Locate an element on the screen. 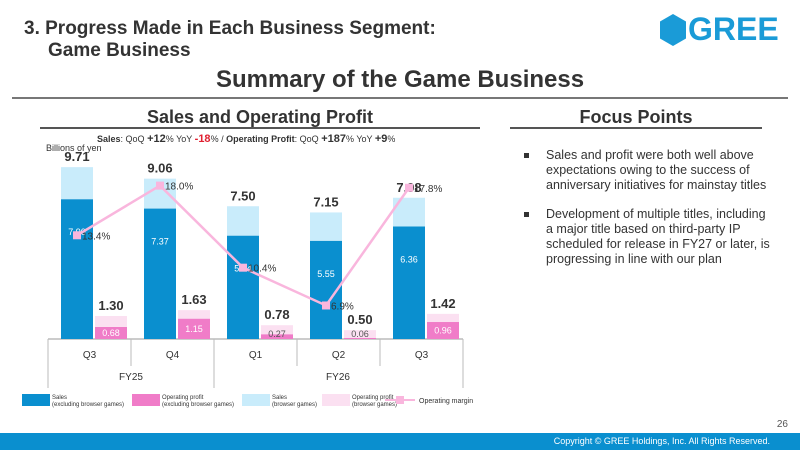 Image resolution: width=800 pixels, height=450 pixels. margin-label: 13.4% is located at coordinates (96, 236).